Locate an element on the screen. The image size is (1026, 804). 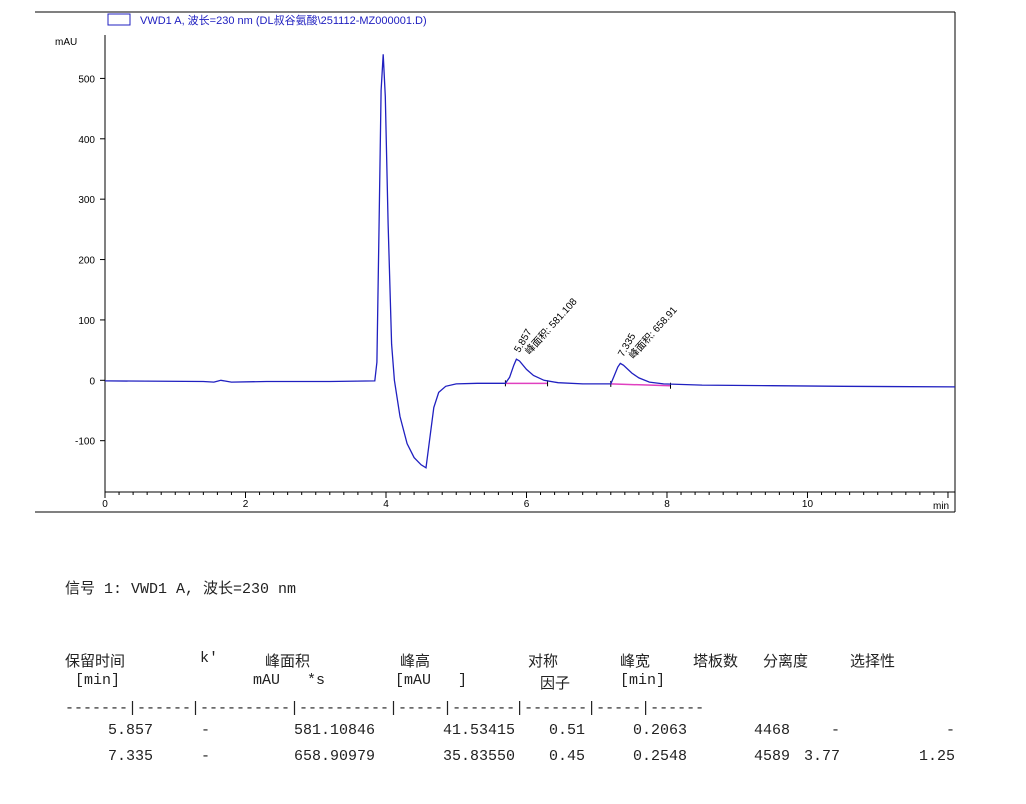
column-header: 峰面积 is located at coordinates (288, 662).